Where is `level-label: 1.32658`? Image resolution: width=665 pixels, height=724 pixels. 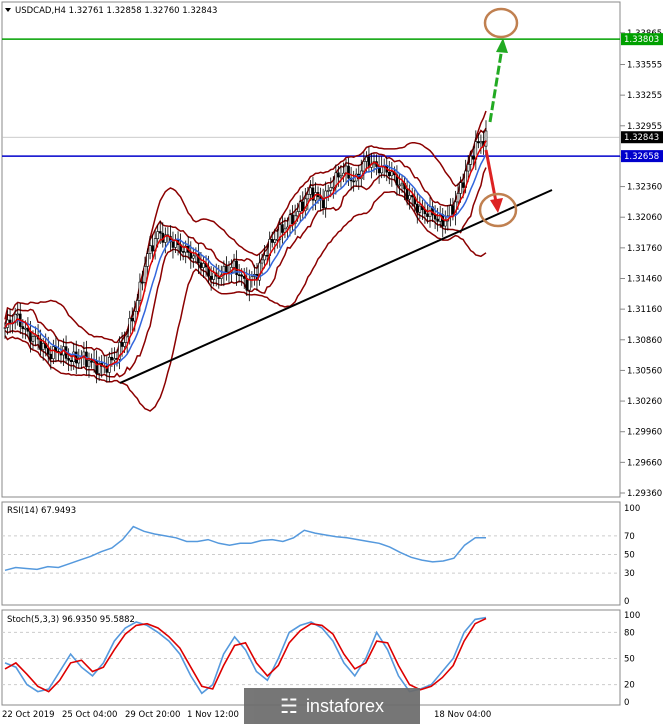
level-label: 1.32658 is located at coordinates (641, 157).